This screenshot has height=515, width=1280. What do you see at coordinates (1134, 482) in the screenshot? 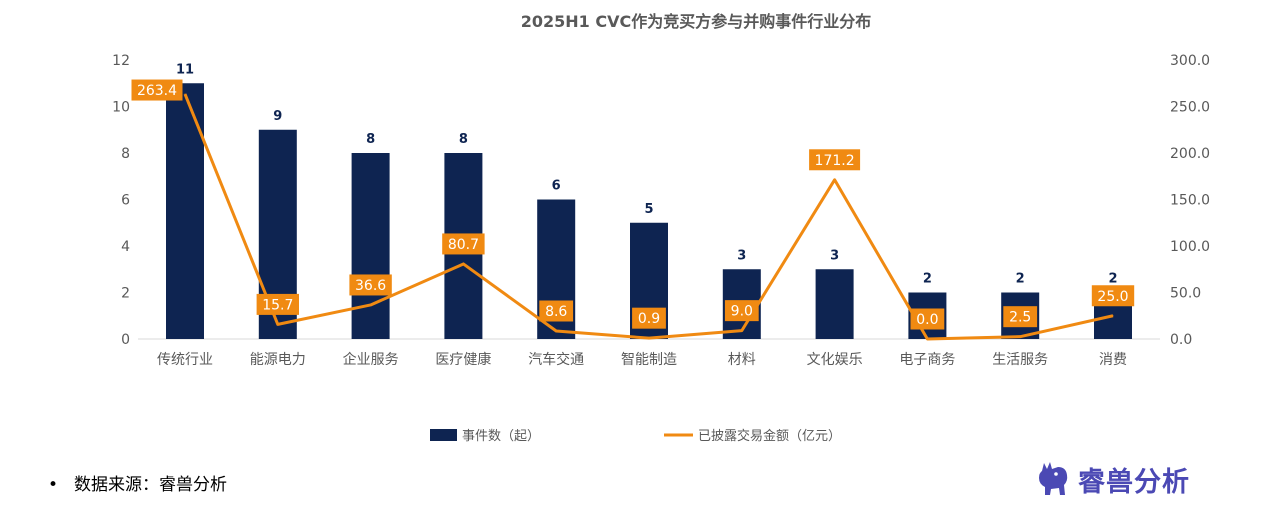
I see `brand-name: 睿兽分析` at bounding box center [1134, 482].